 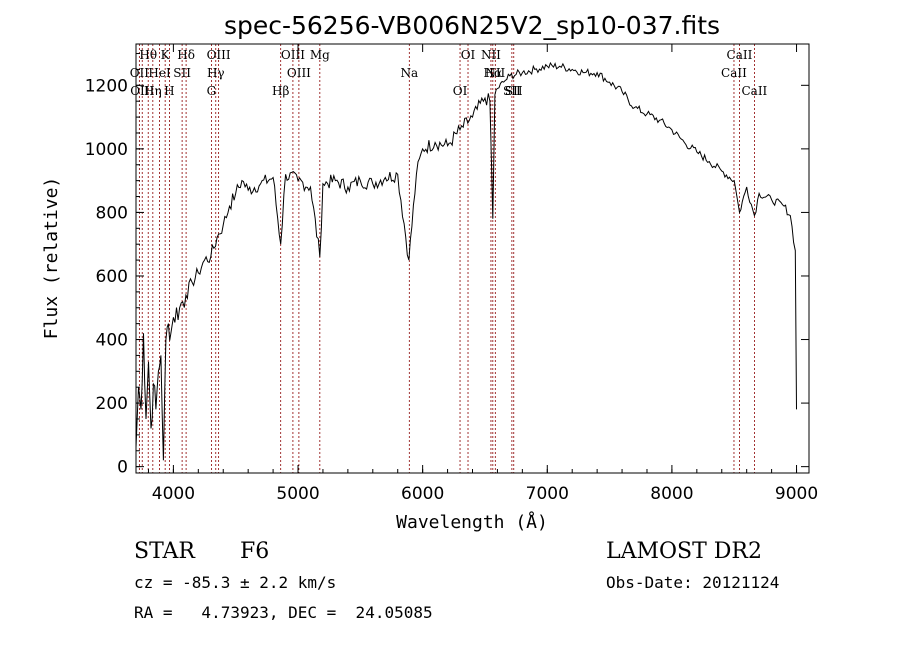 I want to click on y-tick-label: 800, so click(x=112, y=213).